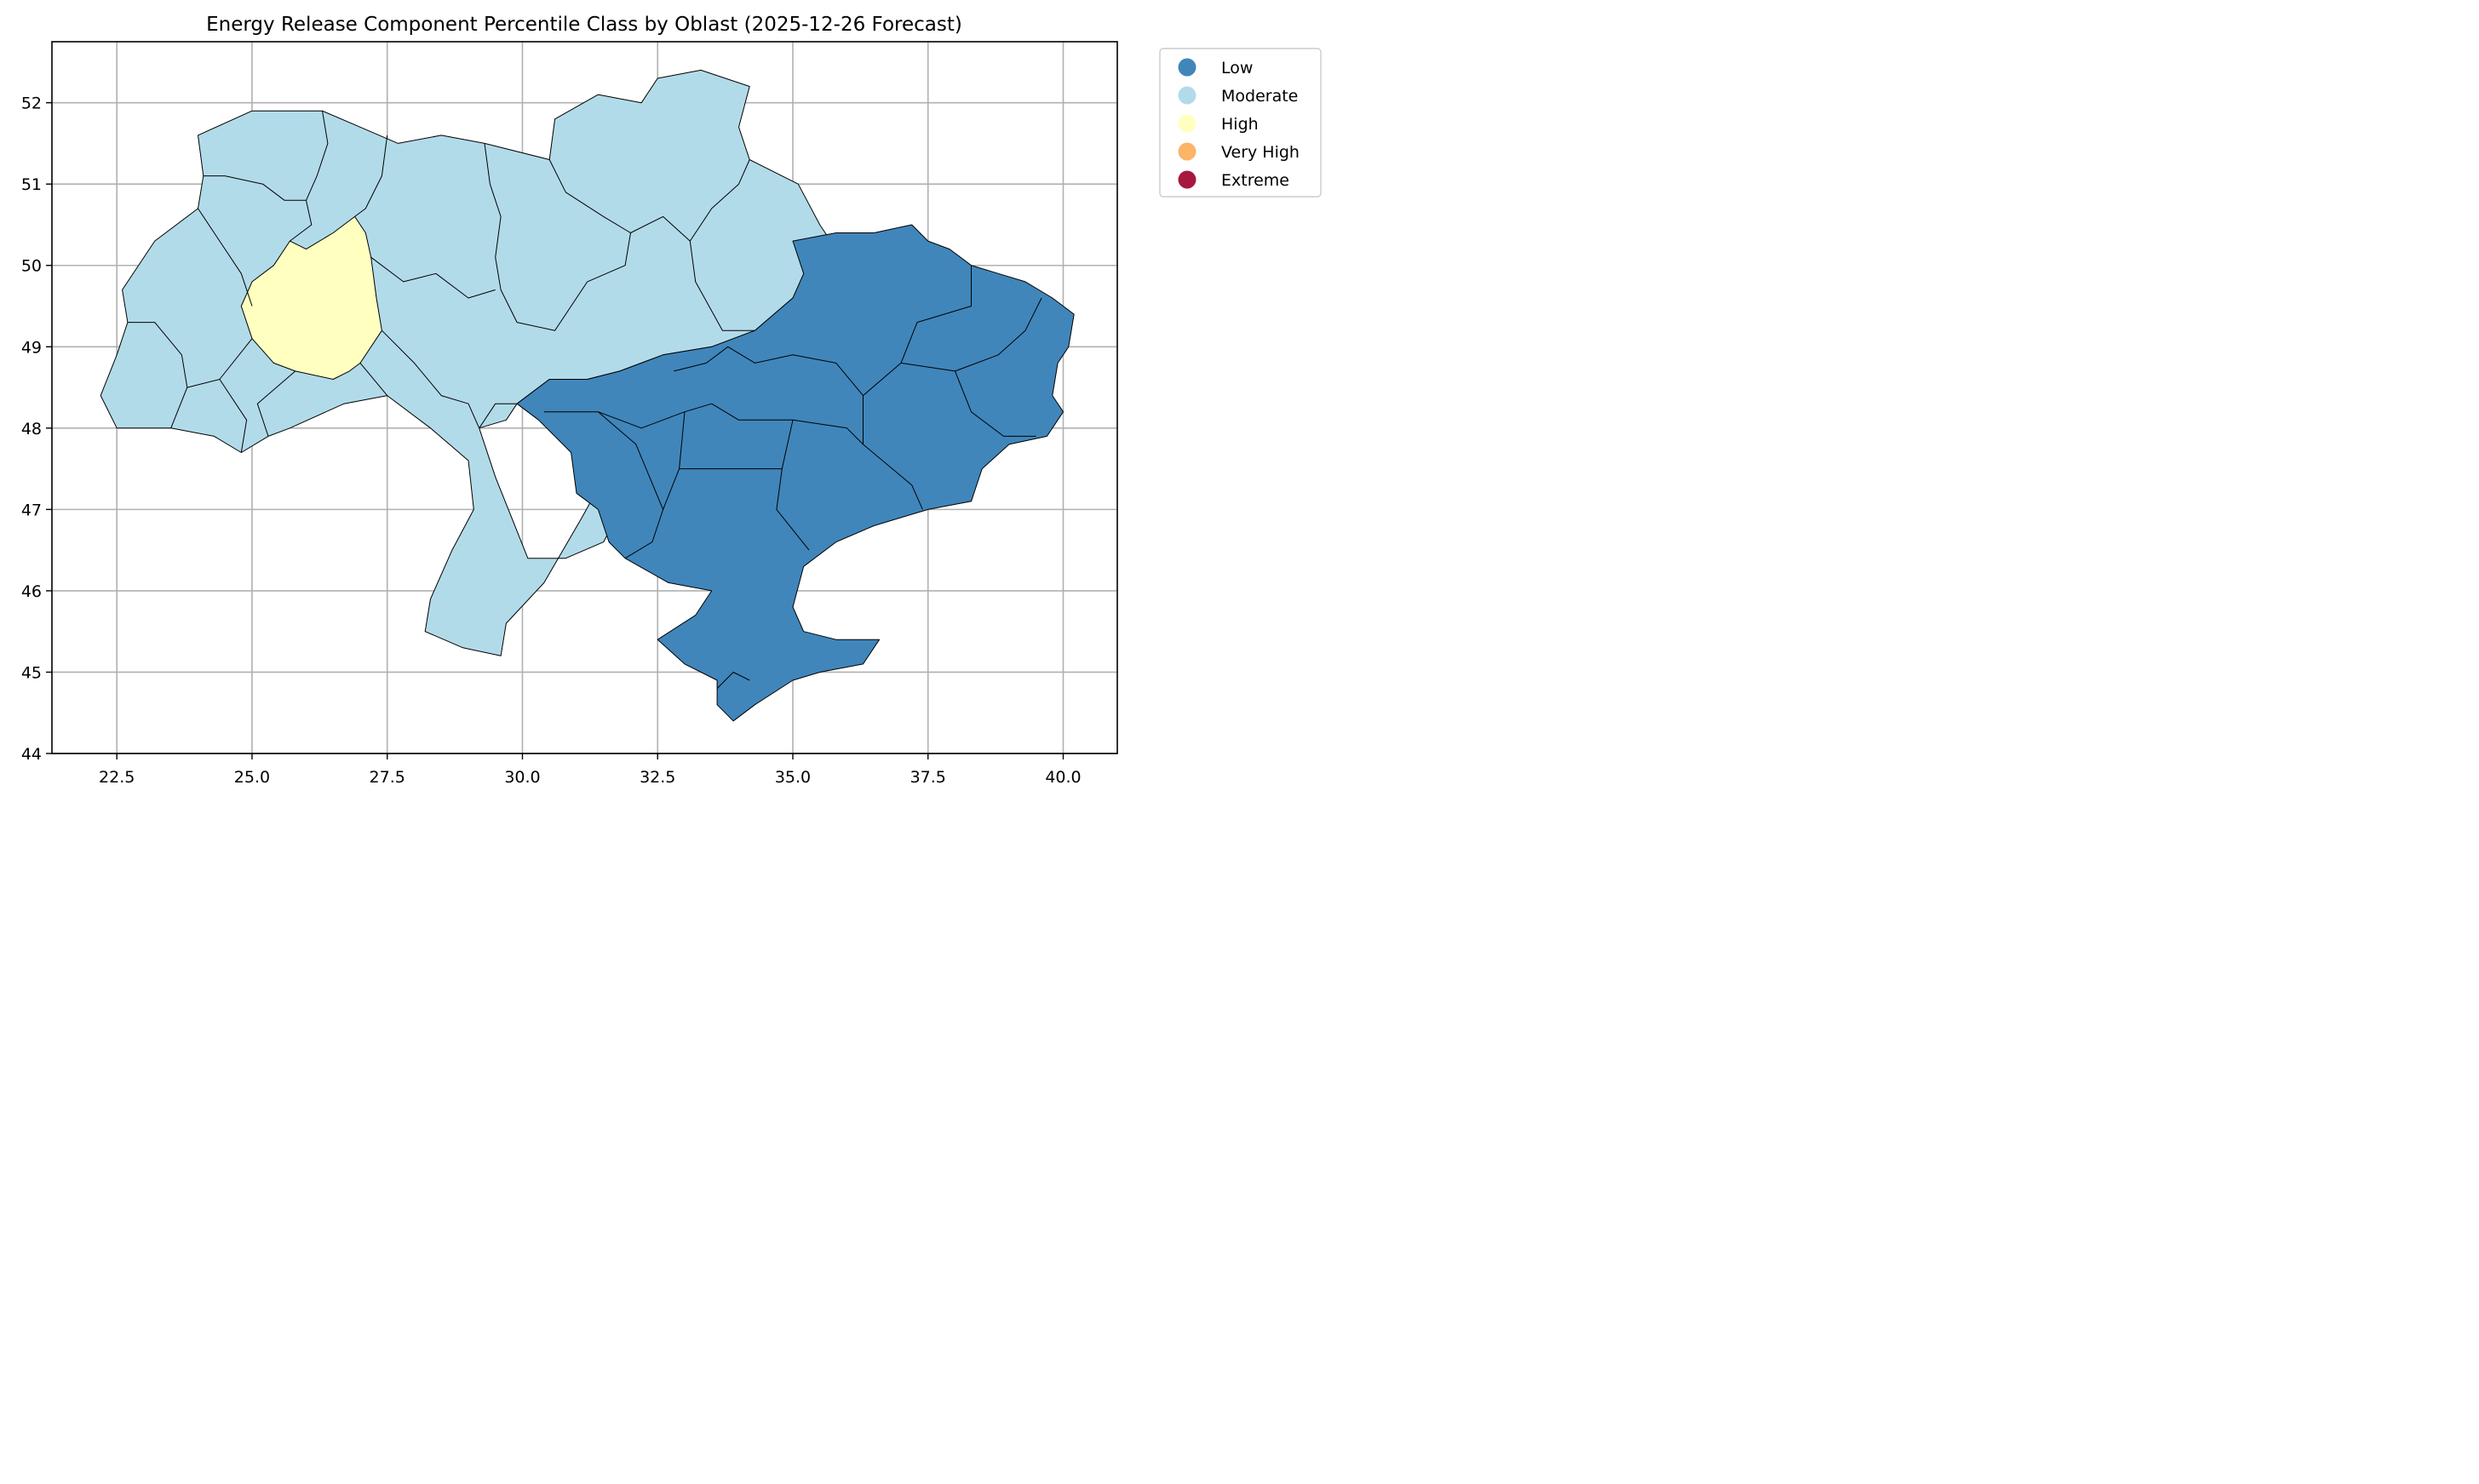 This screenshot has height=1484, width=2479. Describe the element at coordinates (31, 104) in the screenshot. I see `y-tick-label: 52` at that location.